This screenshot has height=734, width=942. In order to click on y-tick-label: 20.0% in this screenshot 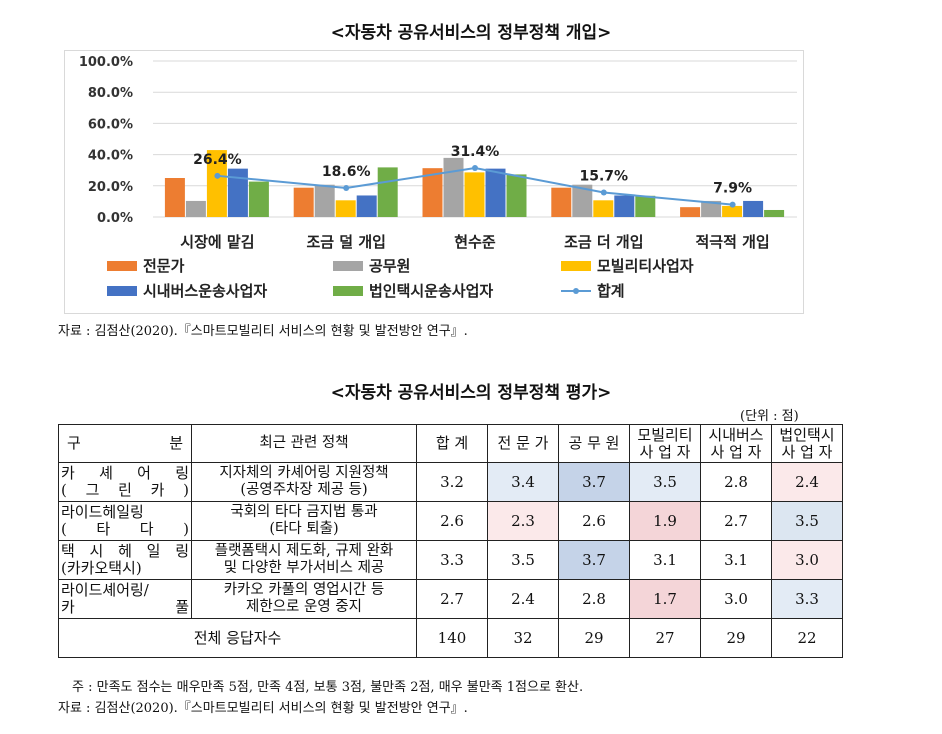, I will do `click(110, 187)`.